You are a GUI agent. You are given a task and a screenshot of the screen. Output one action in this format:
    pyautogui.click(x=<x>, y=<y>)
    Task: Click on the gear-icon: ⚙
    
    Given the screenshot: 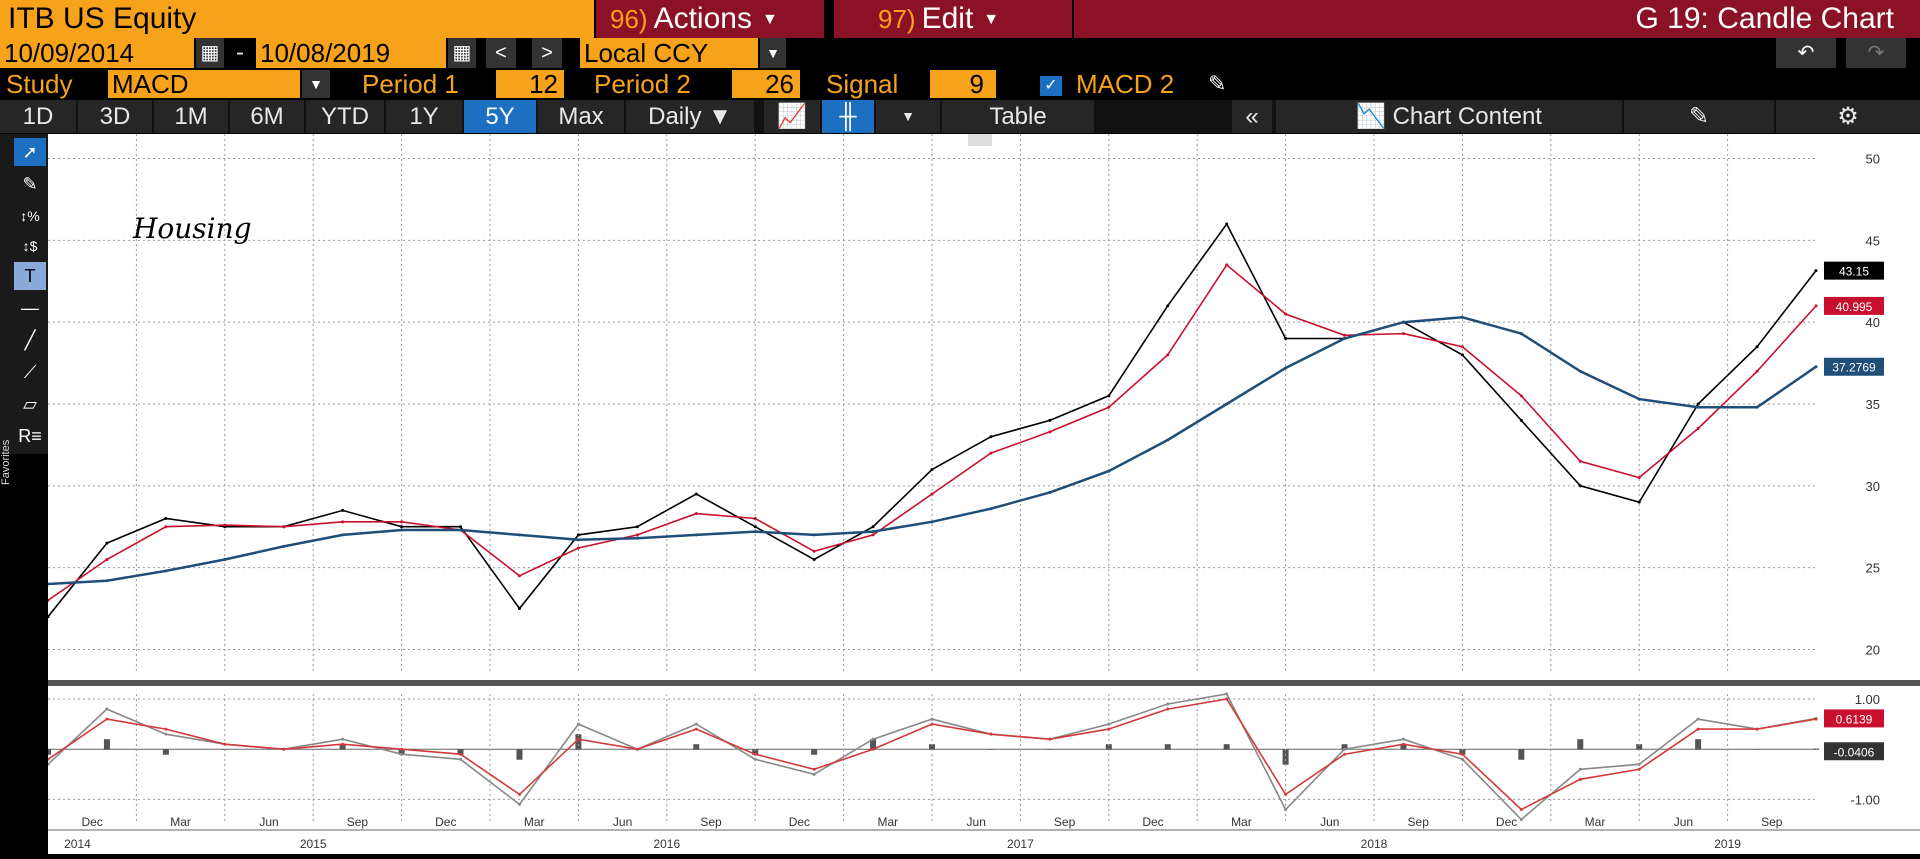 What is the action you would take?
    pyautogui.click(x=1848, y=116)
    